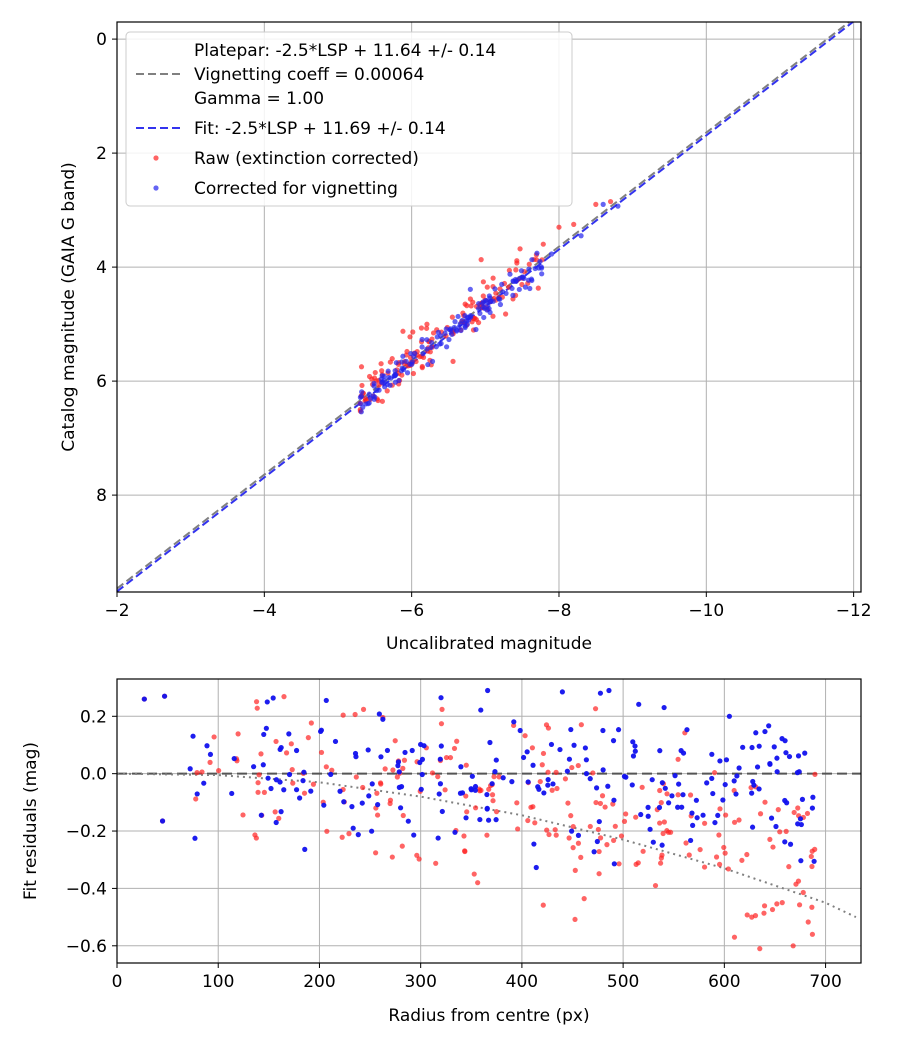  I want to click on top-y-axis-label: Catalog magnitude (GAIA G band), so click(69, 307).